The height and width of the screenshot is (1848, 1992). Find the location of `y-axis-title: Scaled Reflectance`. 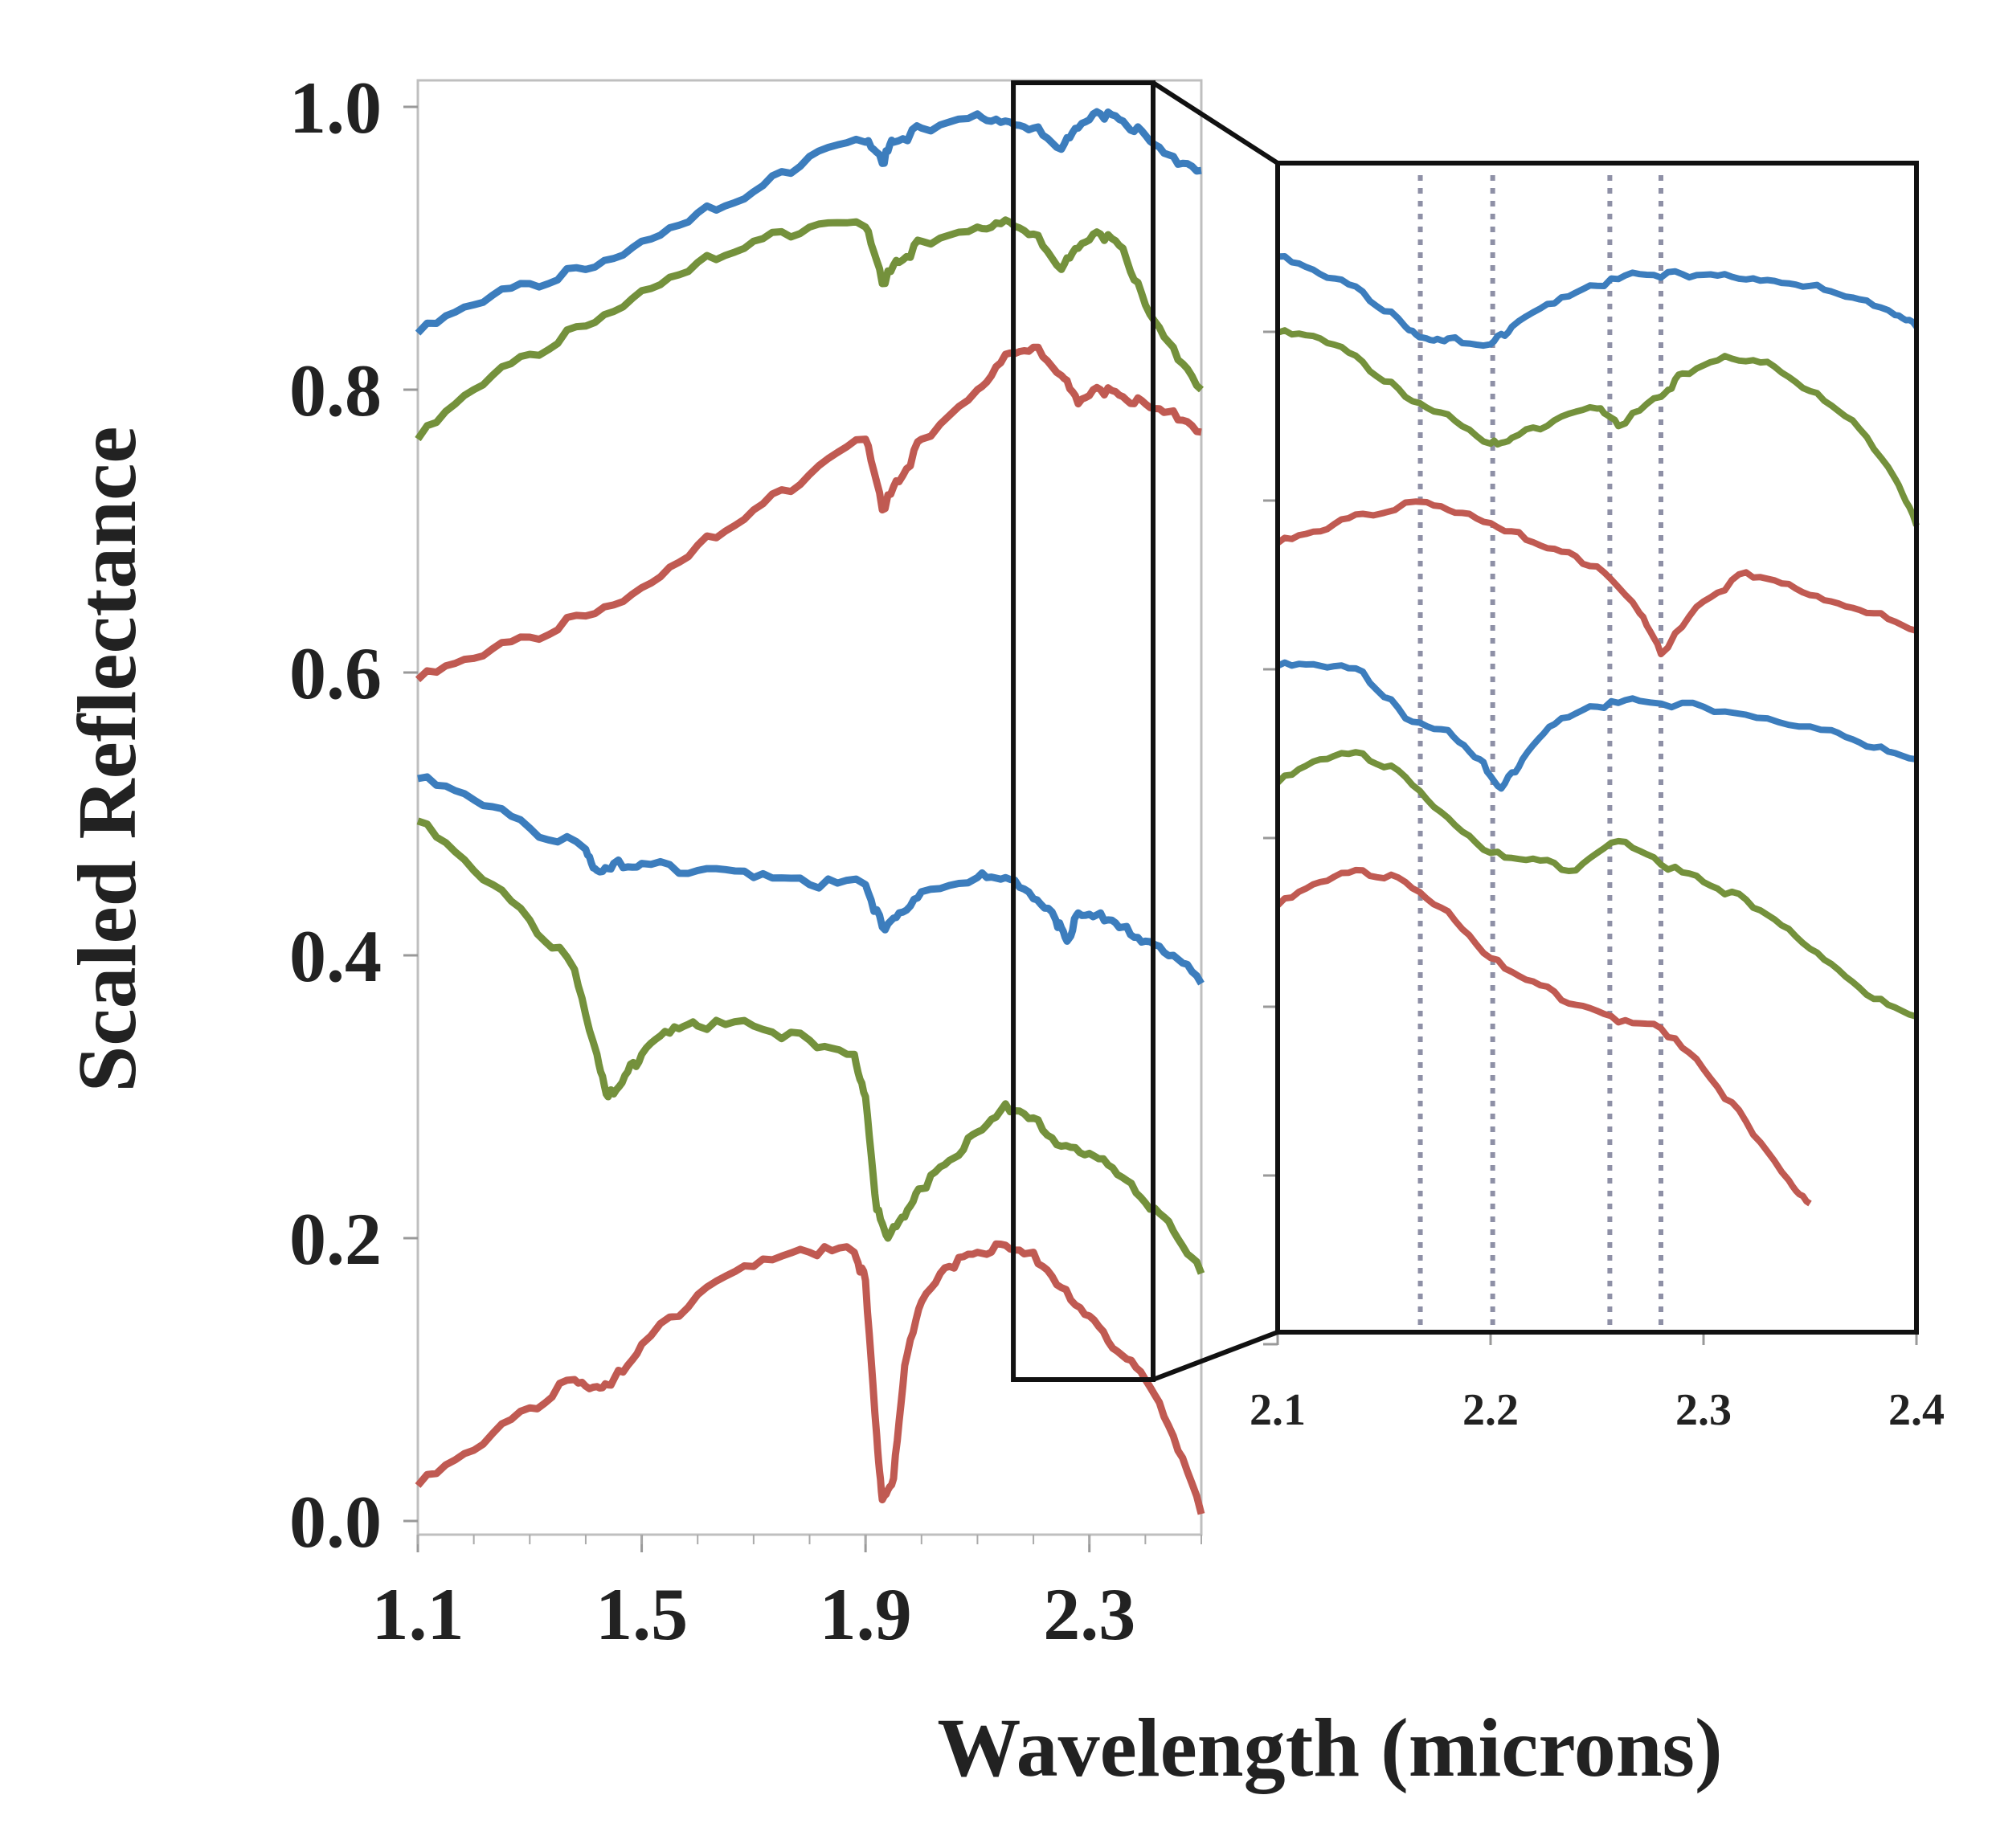

y-axis-title: Scaled Reflectance is located at coordinates (107, 760).